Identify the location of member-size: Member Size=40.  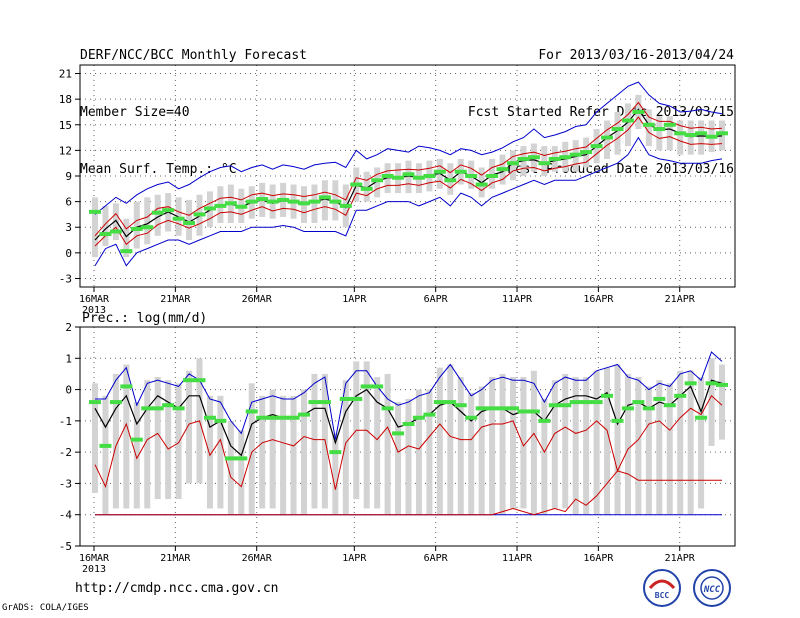
(135, 112).